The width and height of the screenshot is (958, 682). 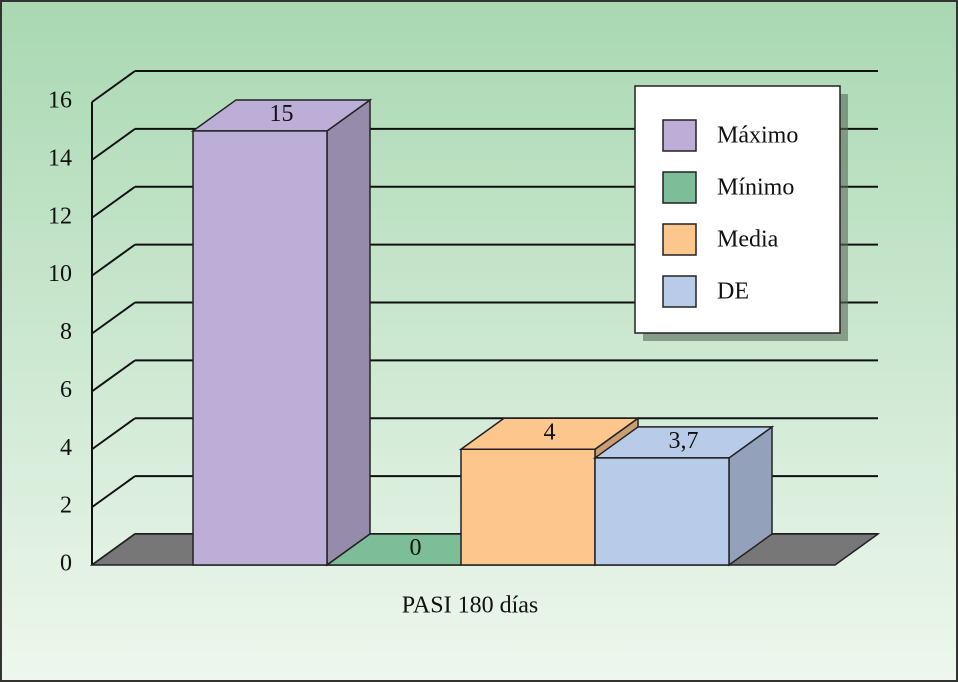 I want to click on y-tick-label: 14, so click(x=60, y=158).